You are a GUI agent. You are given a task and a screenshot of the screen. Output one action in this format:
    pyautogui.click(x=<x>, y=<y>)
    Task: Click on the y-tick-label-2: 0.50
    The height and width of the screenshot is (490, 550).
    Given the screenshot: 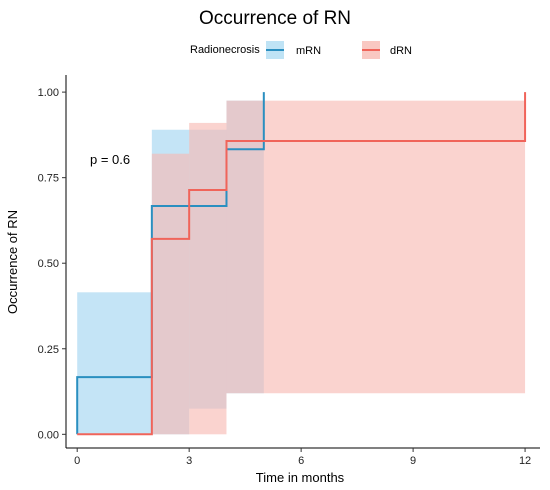 What is the action you would take?
    pyautogui.click(x=48, y=264)
    